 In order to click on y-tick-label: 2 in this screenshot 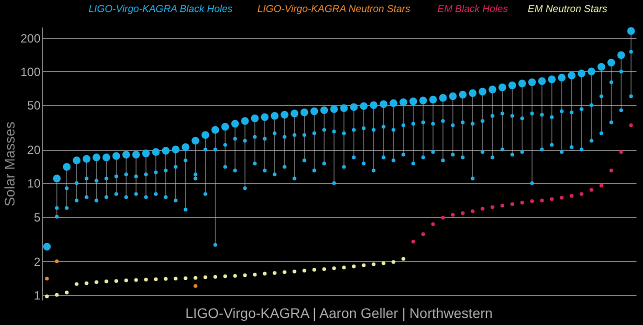, I will do `click(37, 261)`.